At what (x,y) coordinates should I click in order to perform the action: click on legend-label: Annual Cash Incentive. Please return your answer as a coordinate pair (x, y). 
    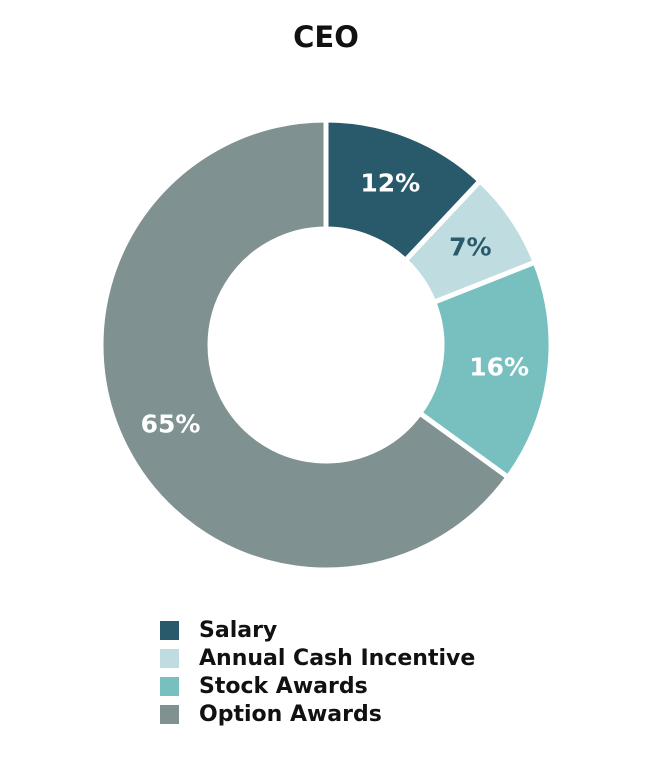
    Looking at the image, I should click on (337, 658).